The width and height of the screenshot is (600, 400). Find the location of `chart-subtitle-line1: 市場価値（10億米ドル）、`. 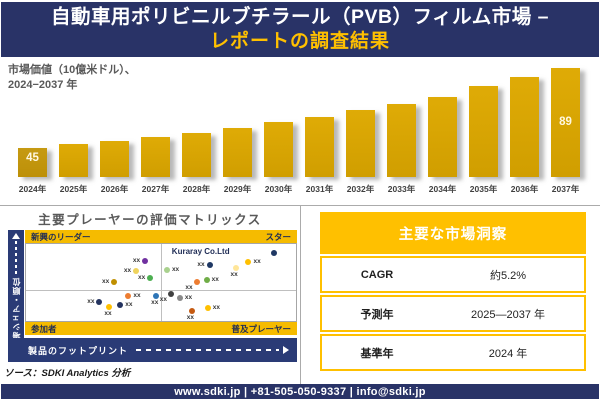

chart-subtitle-line1: 市場価値（10億米ドル）、 is located at coordinates (72, 70).